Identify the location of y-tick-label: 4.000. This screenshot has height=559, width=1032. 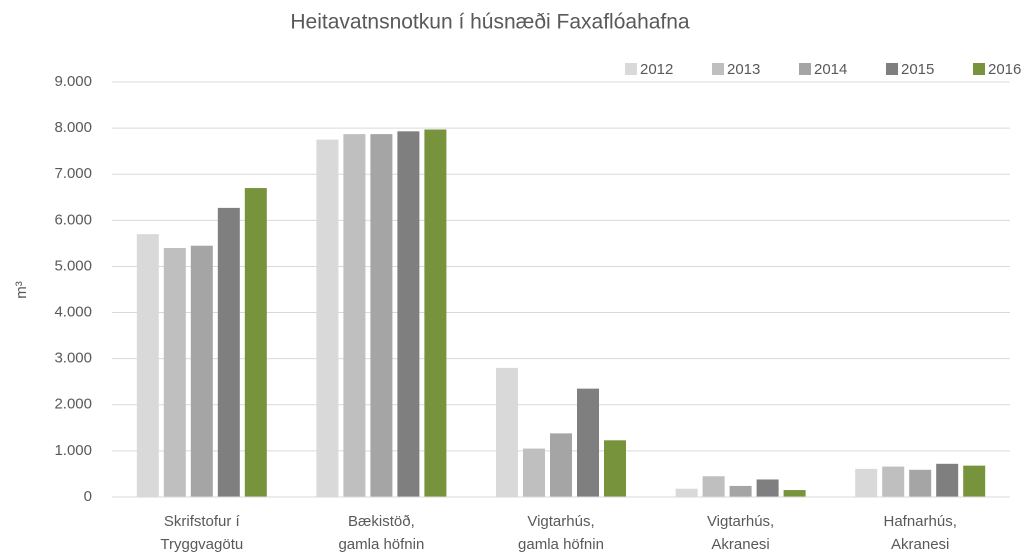
(73, 312).